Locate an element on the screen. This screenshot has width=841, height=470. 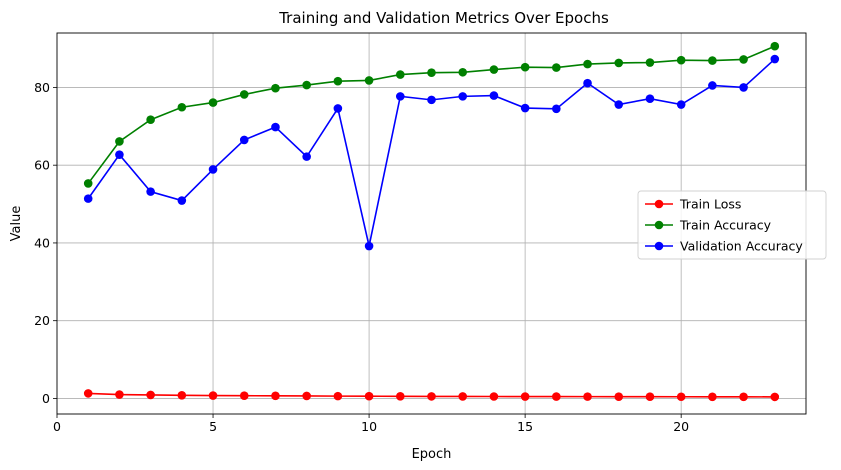
legend-marker-validation-accuracy is located at coordinates (659, 246).